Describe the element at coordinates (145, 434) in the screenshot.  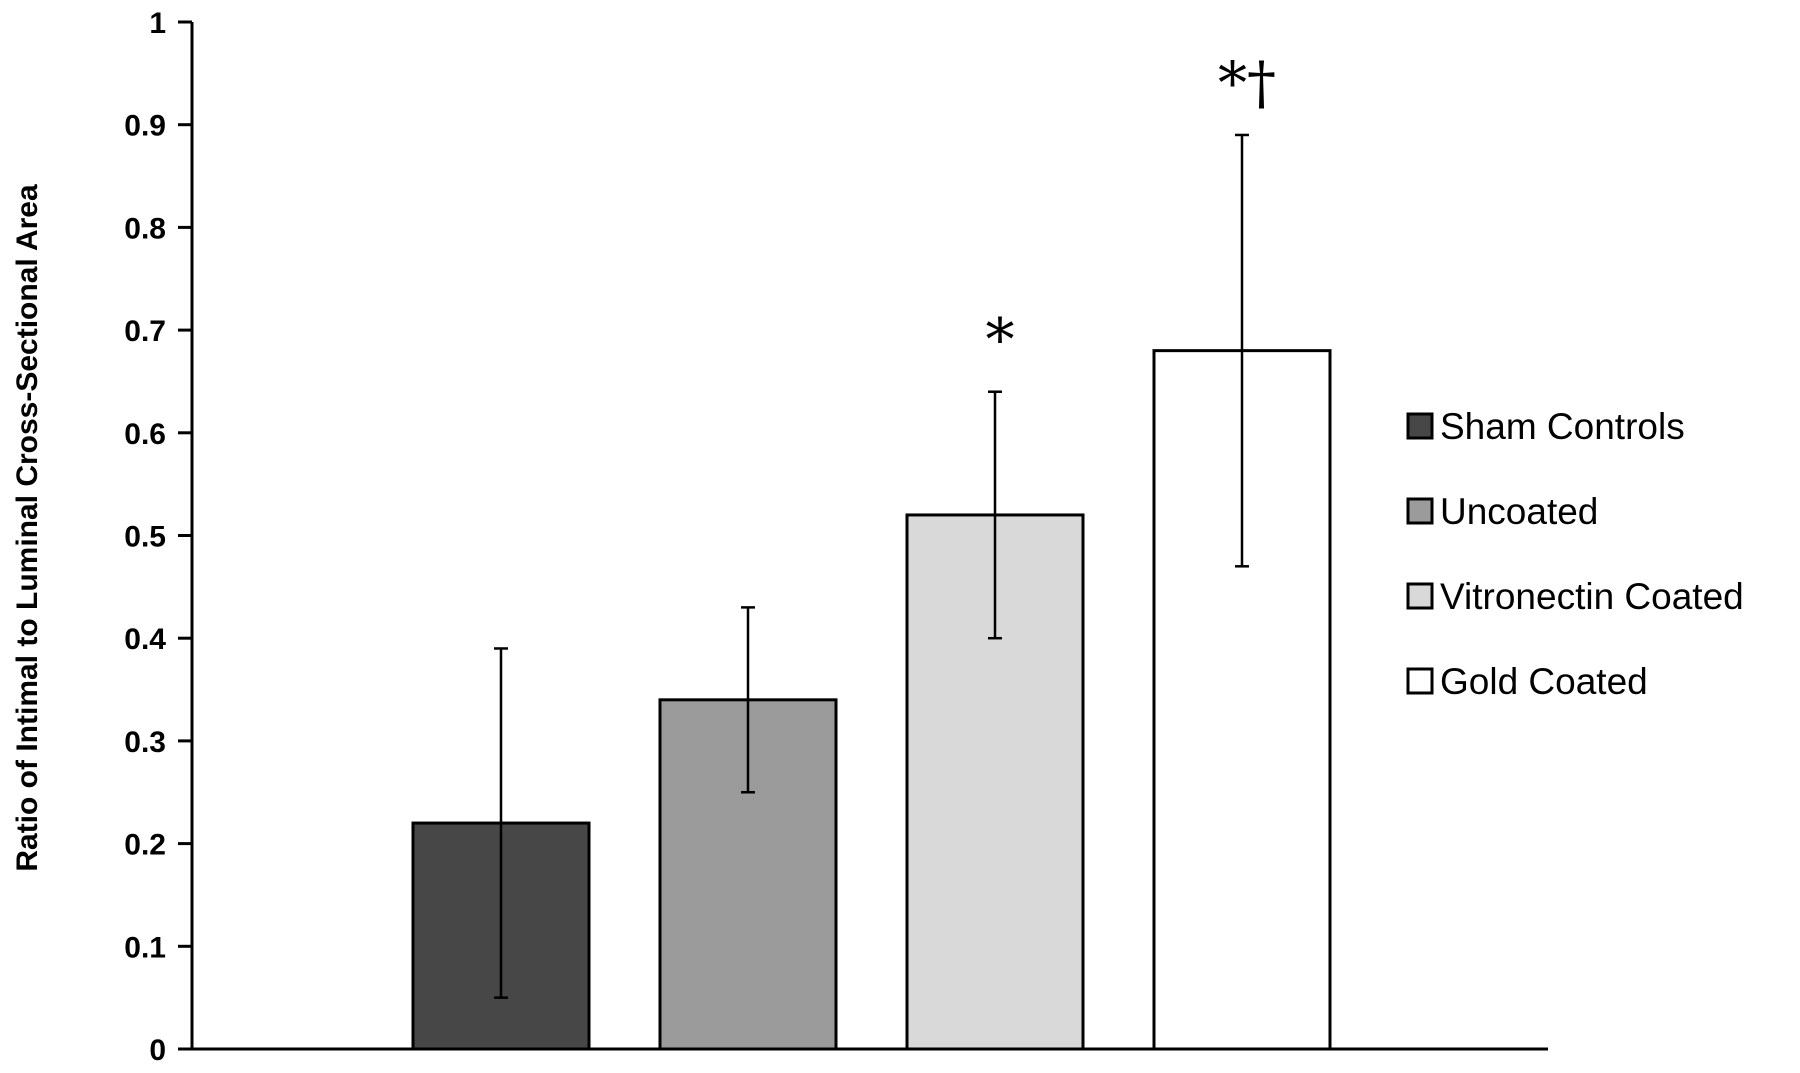
I see `y-tick-label: 0.6` at that location.